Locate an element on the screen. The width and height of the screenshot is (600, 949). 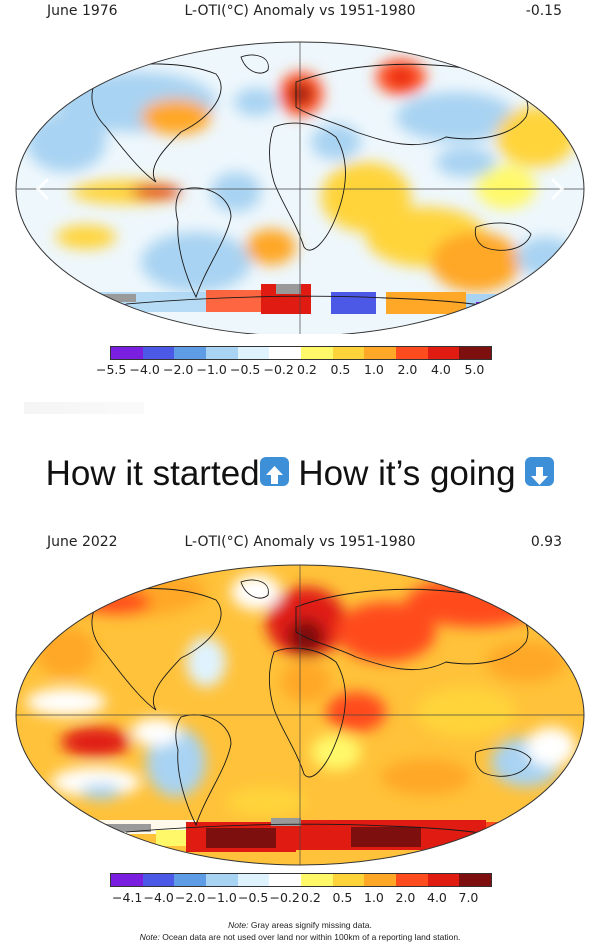
bottom-colorbar-tick-label: 4.0 is located at coordinates (437, 897).